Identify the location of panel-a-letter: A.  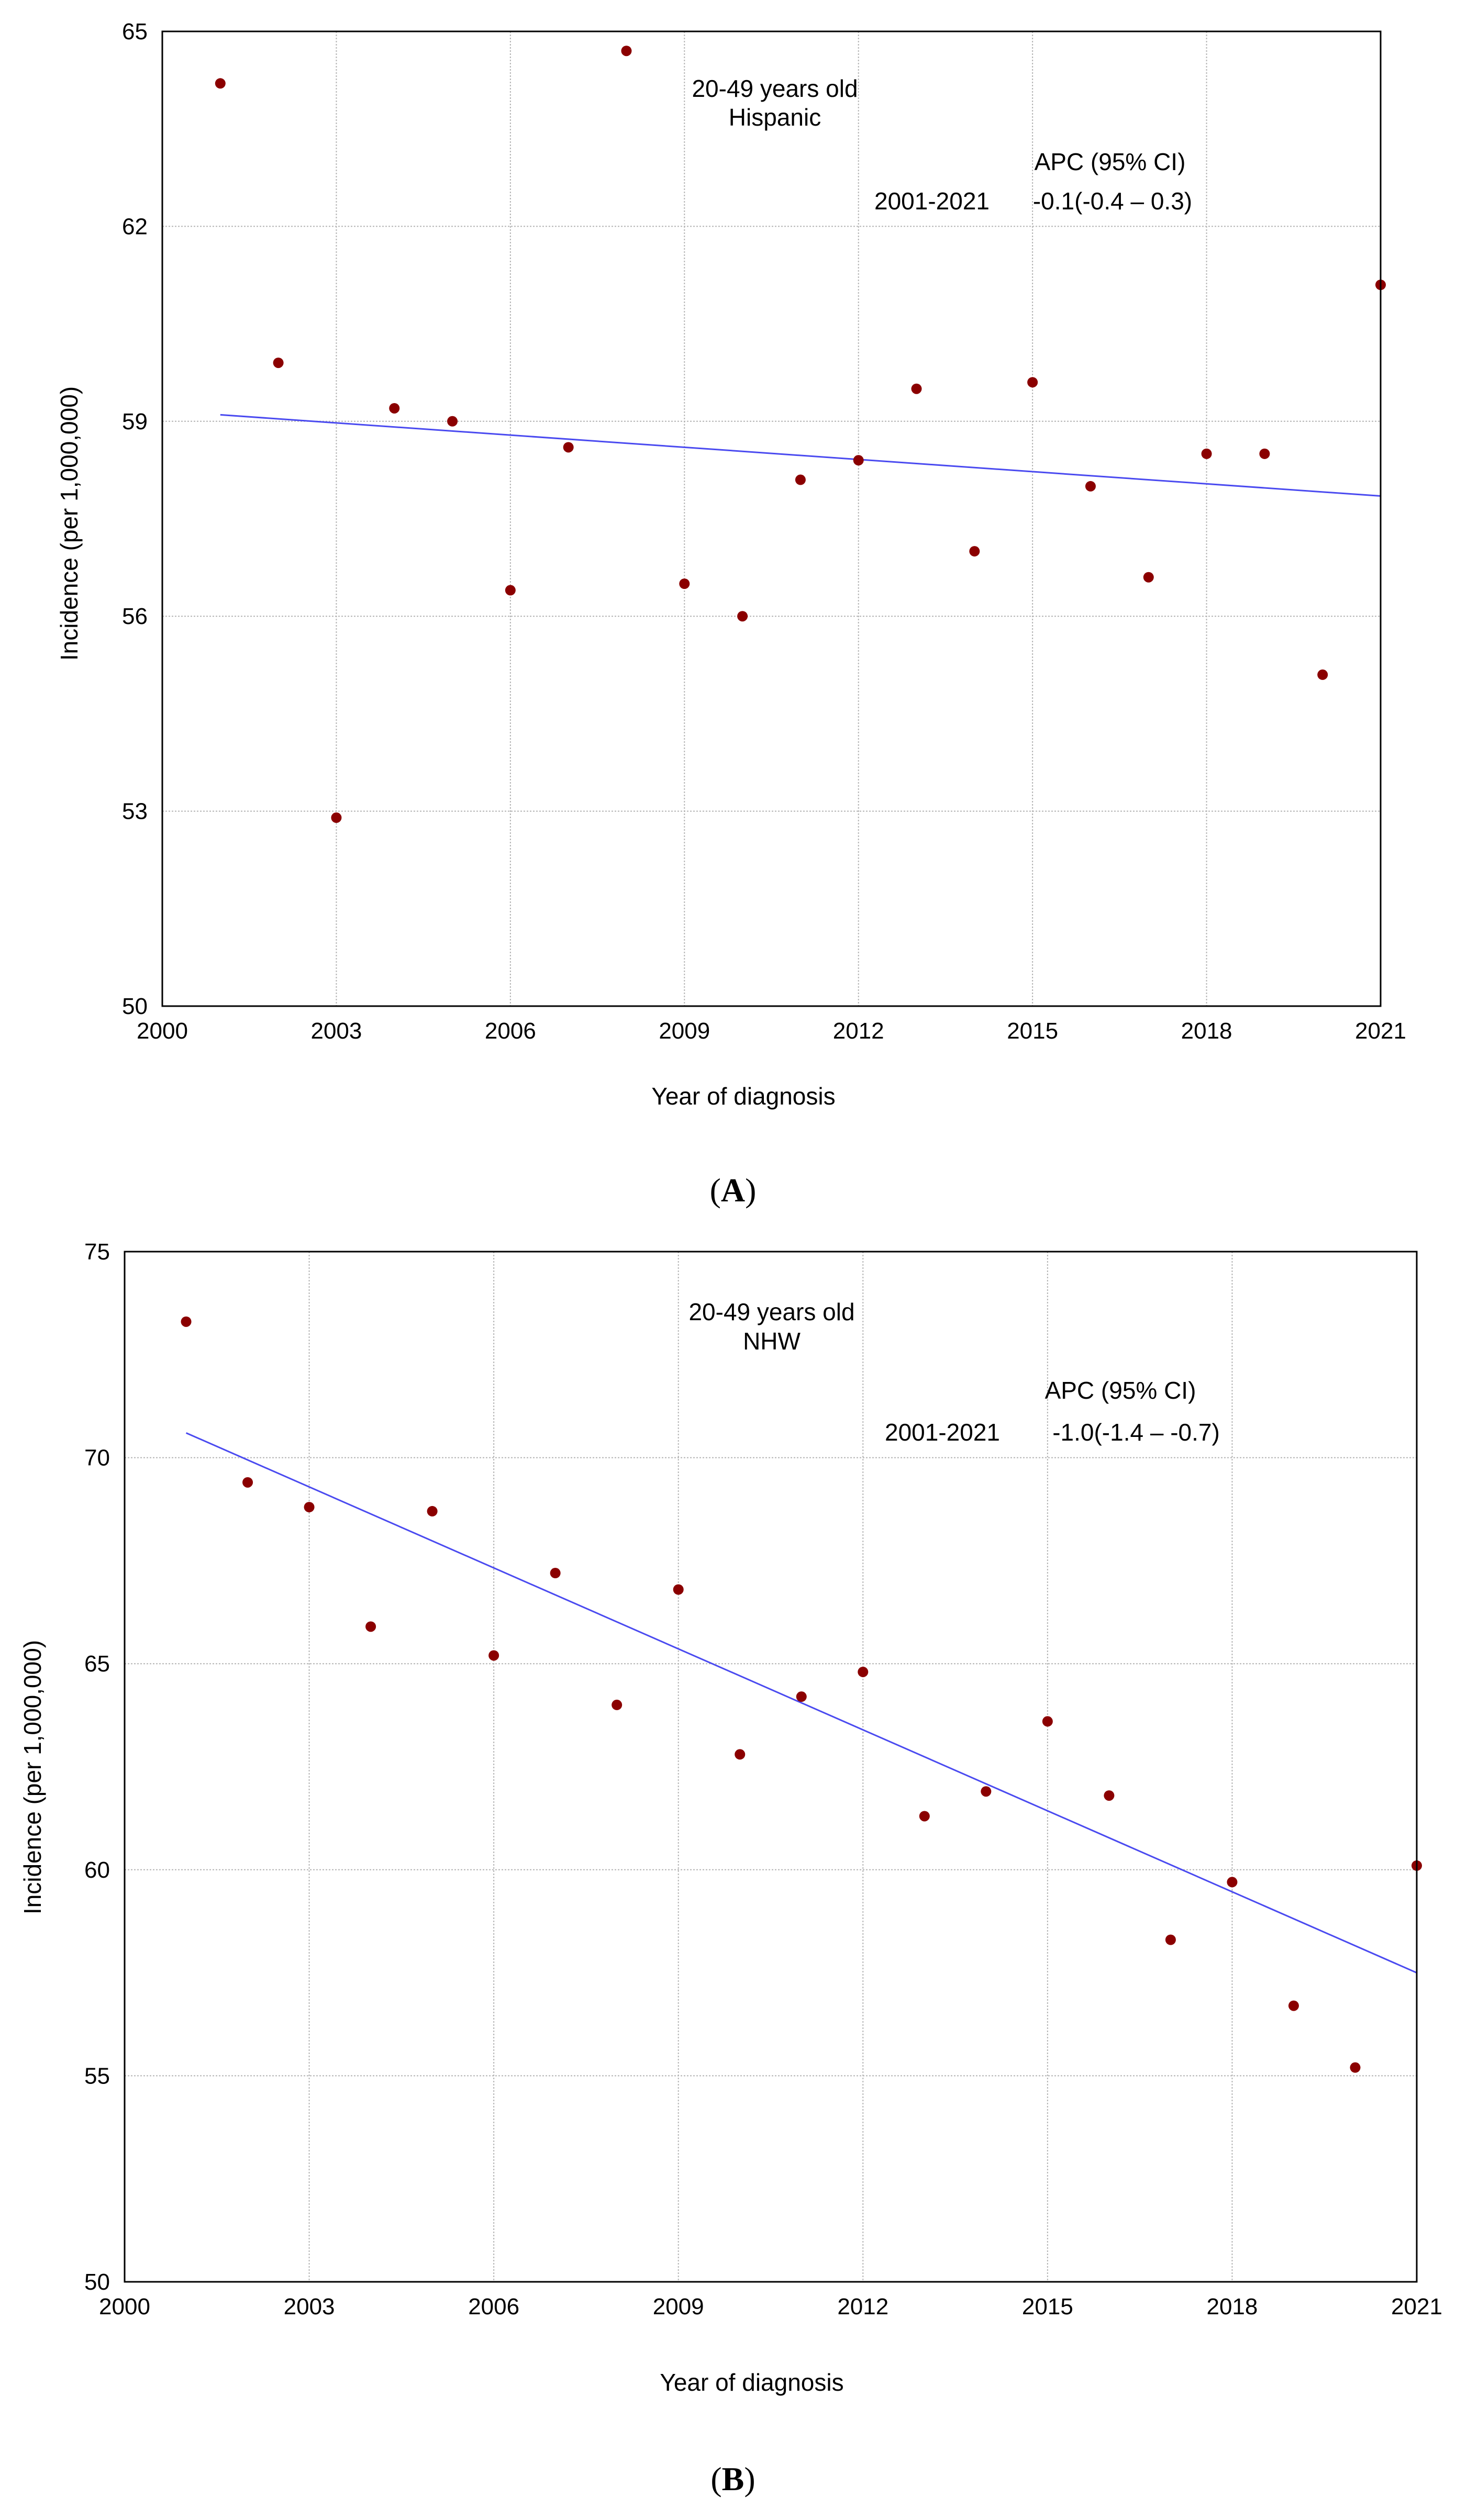
(733, 1190).